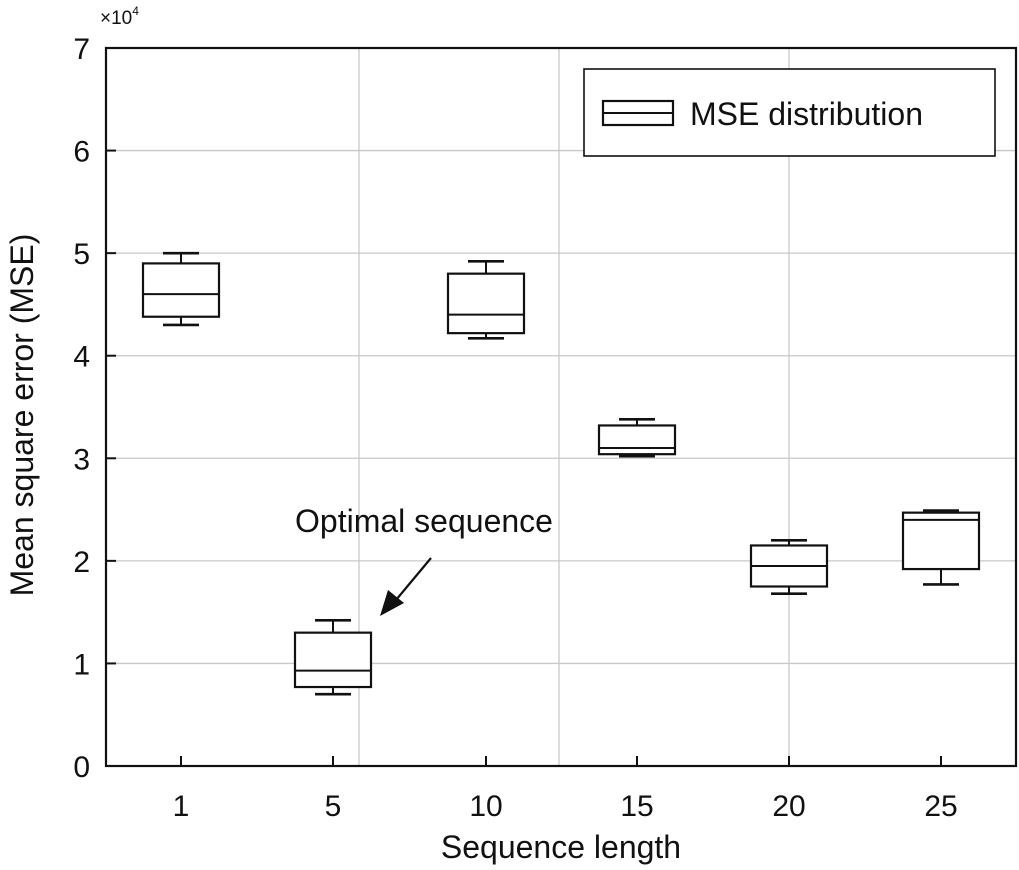  Describe the element at coordinates (636, 806) in the screenshot. I see `x-tick-label: 15` at that location.